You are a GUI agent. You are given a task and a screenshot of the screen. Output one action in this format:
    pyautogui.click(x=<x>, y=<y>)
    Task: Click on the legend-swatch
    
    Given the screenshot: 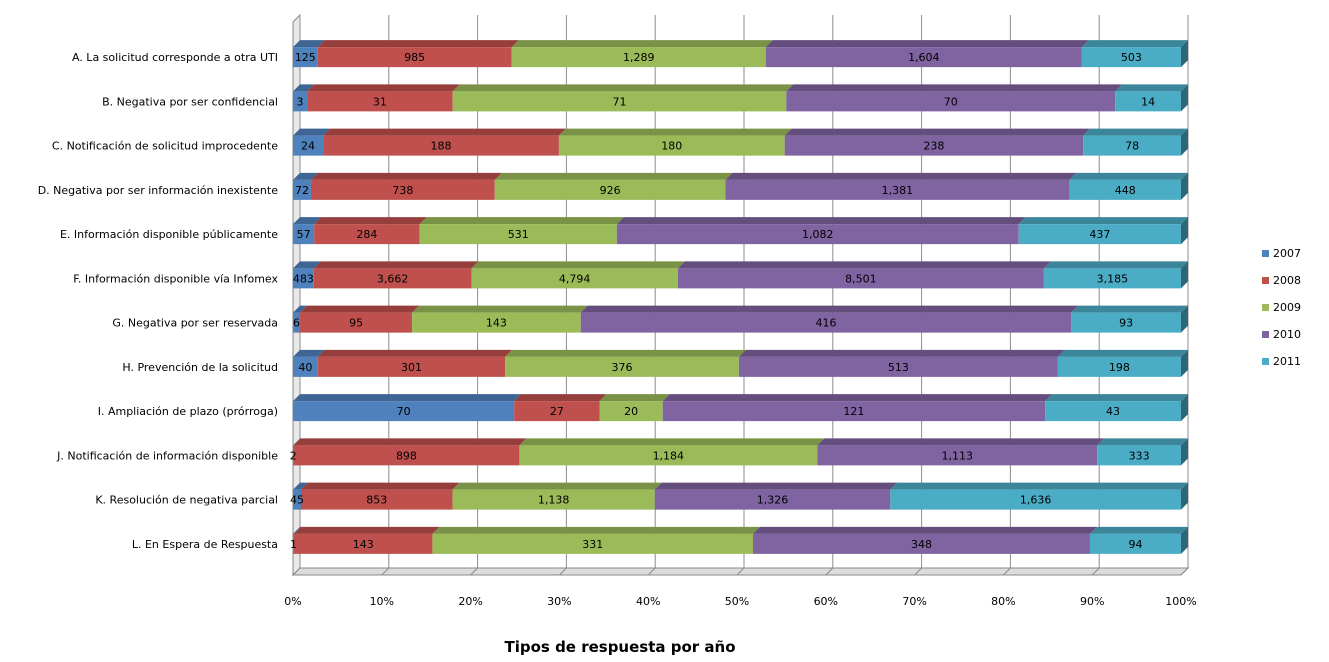 What is the action you would take?
    pyautogui.click(x=1265, y=307)
    